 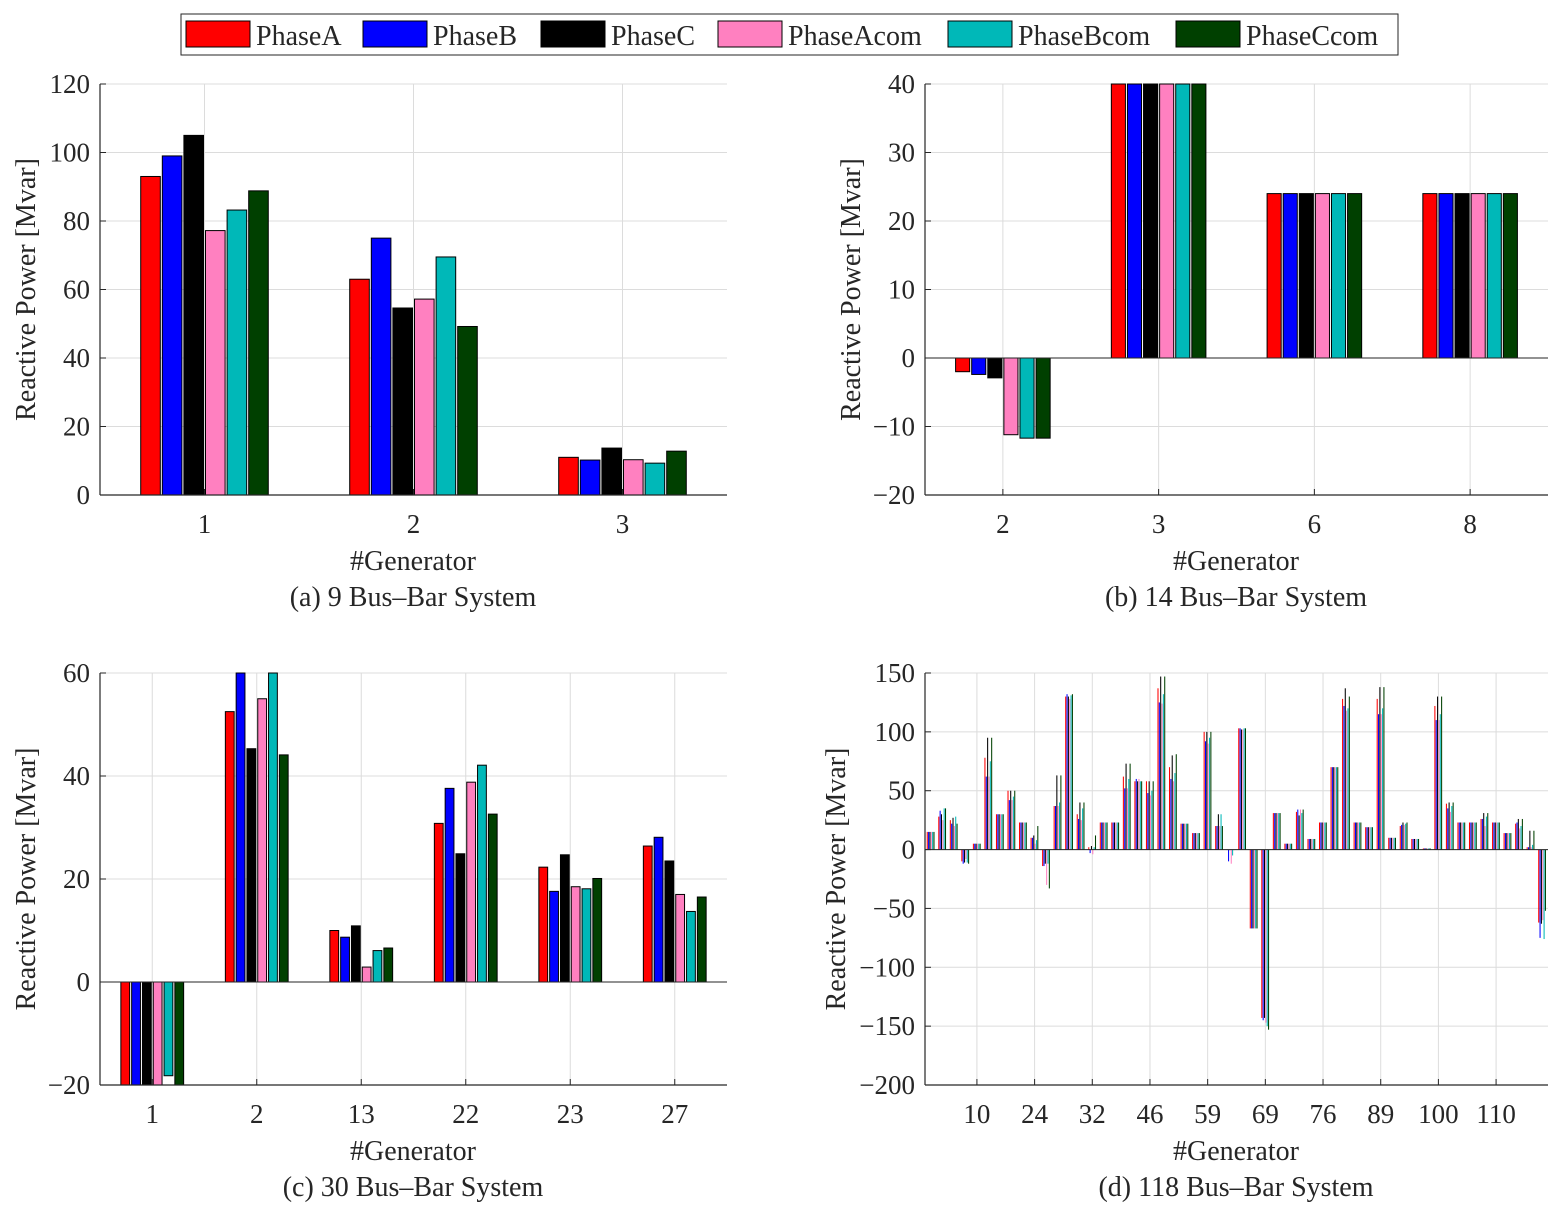 What do you see at coordinates (70, 84) in the screenshot?
I see `y-tick-label: 120` at bounding box center [70, 84].